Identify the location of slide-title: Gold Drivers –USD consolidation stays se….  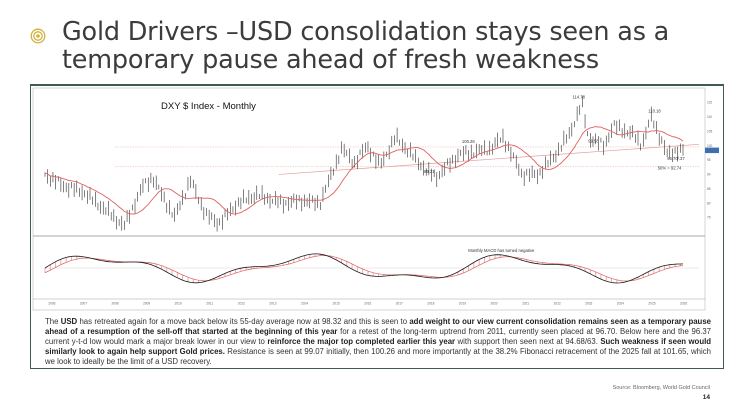
(366, 46).